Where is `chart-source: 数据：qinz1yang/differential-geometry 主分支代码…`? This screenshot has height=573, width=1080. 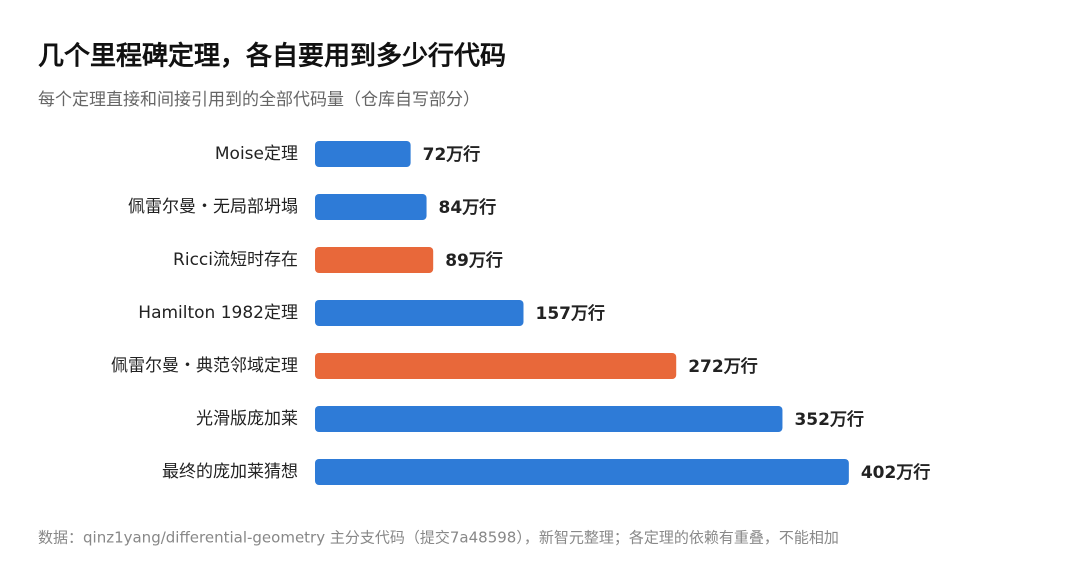 chart-source: 数据：qinz1yang/differential-geometry 主分支代码… is located at coordinates (438, 538).